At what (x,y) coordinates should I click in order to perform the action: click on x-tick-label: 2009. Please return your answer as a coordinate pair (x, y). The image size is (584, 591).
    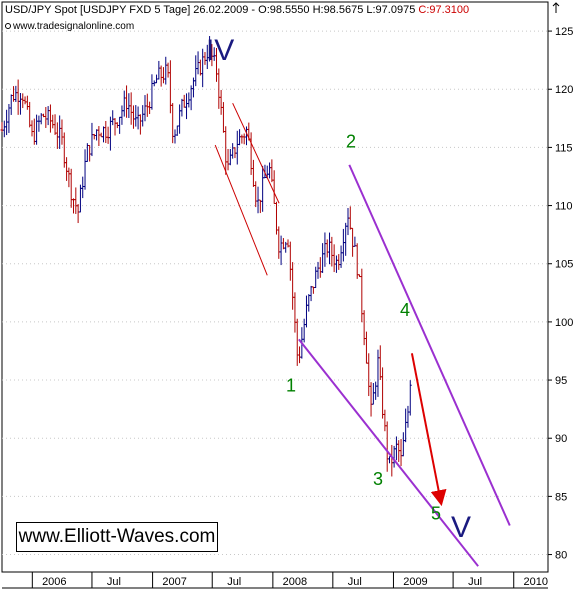
    Looking at the image, I should click on (415, 582).